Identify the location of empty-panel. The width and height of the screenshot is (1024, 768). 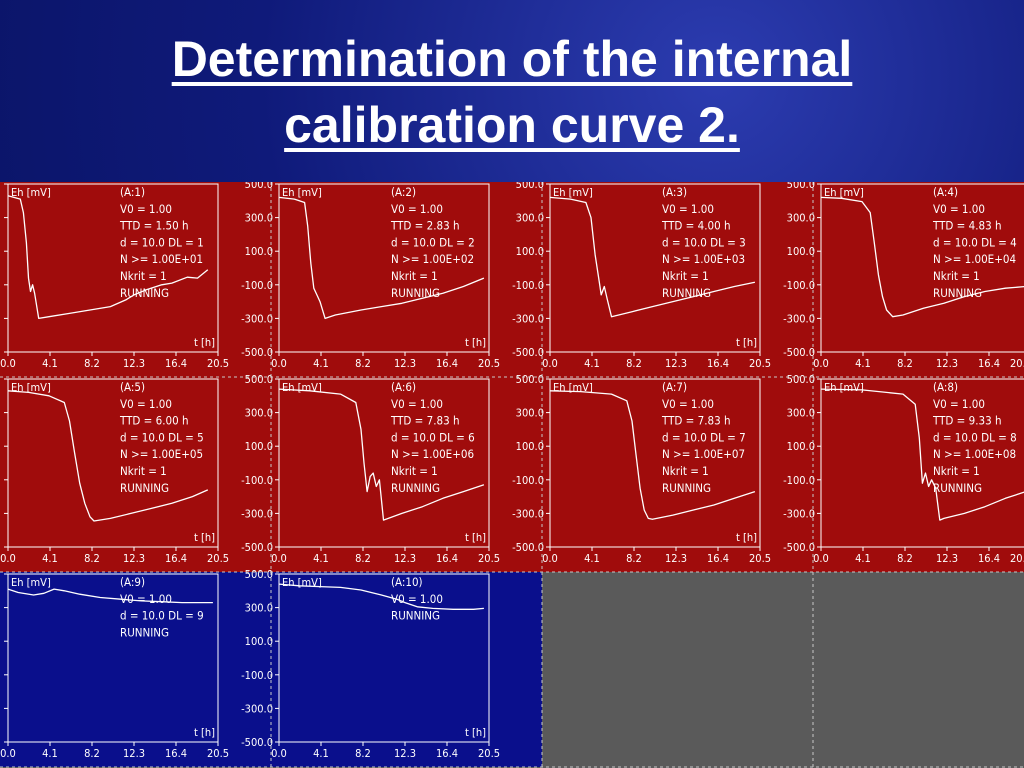
(677, 669).